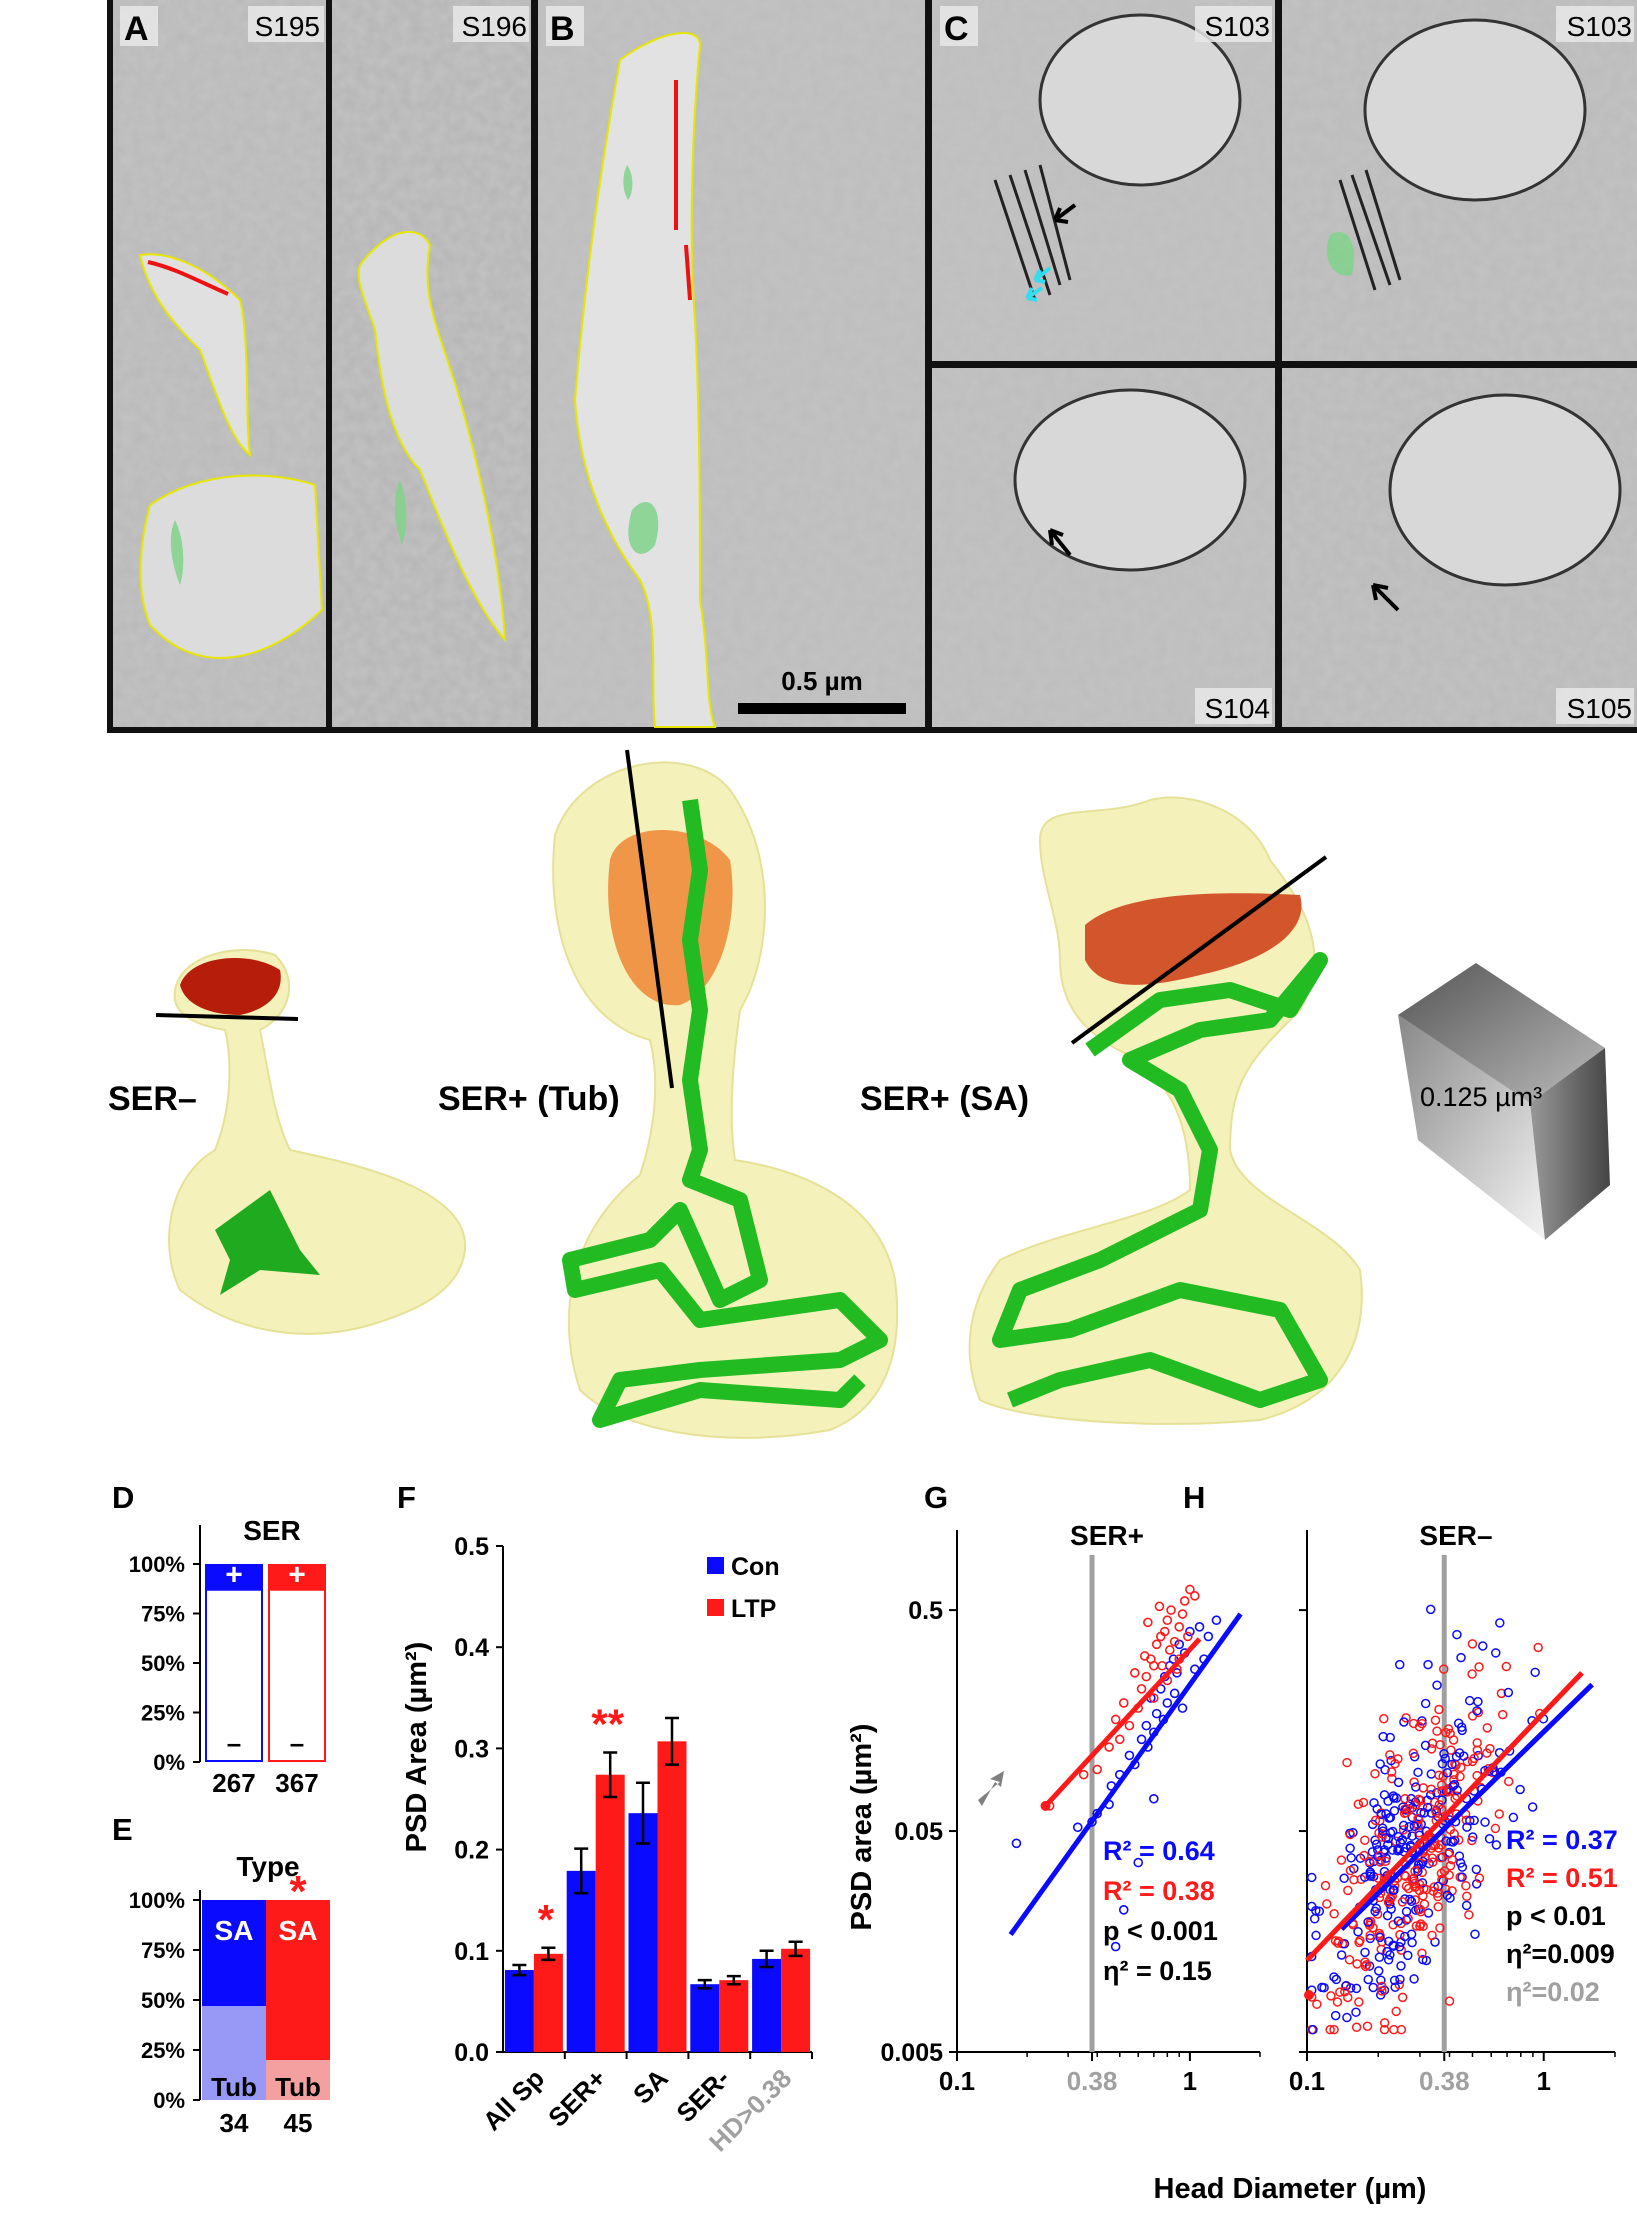 The width and height of the screenshot is (1637, 2231). Describe the element at coordinates (163, 2050) in the screenshot. I see `y-tick-label: 25%` at that location.